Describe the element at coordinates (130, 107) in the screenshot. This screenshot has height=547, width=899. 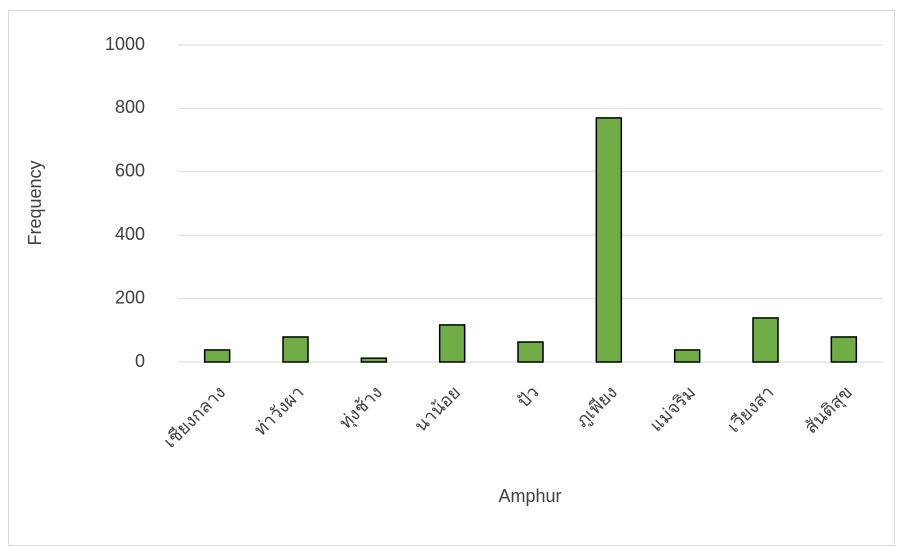
I see `y-tick-label: 800` at that location.